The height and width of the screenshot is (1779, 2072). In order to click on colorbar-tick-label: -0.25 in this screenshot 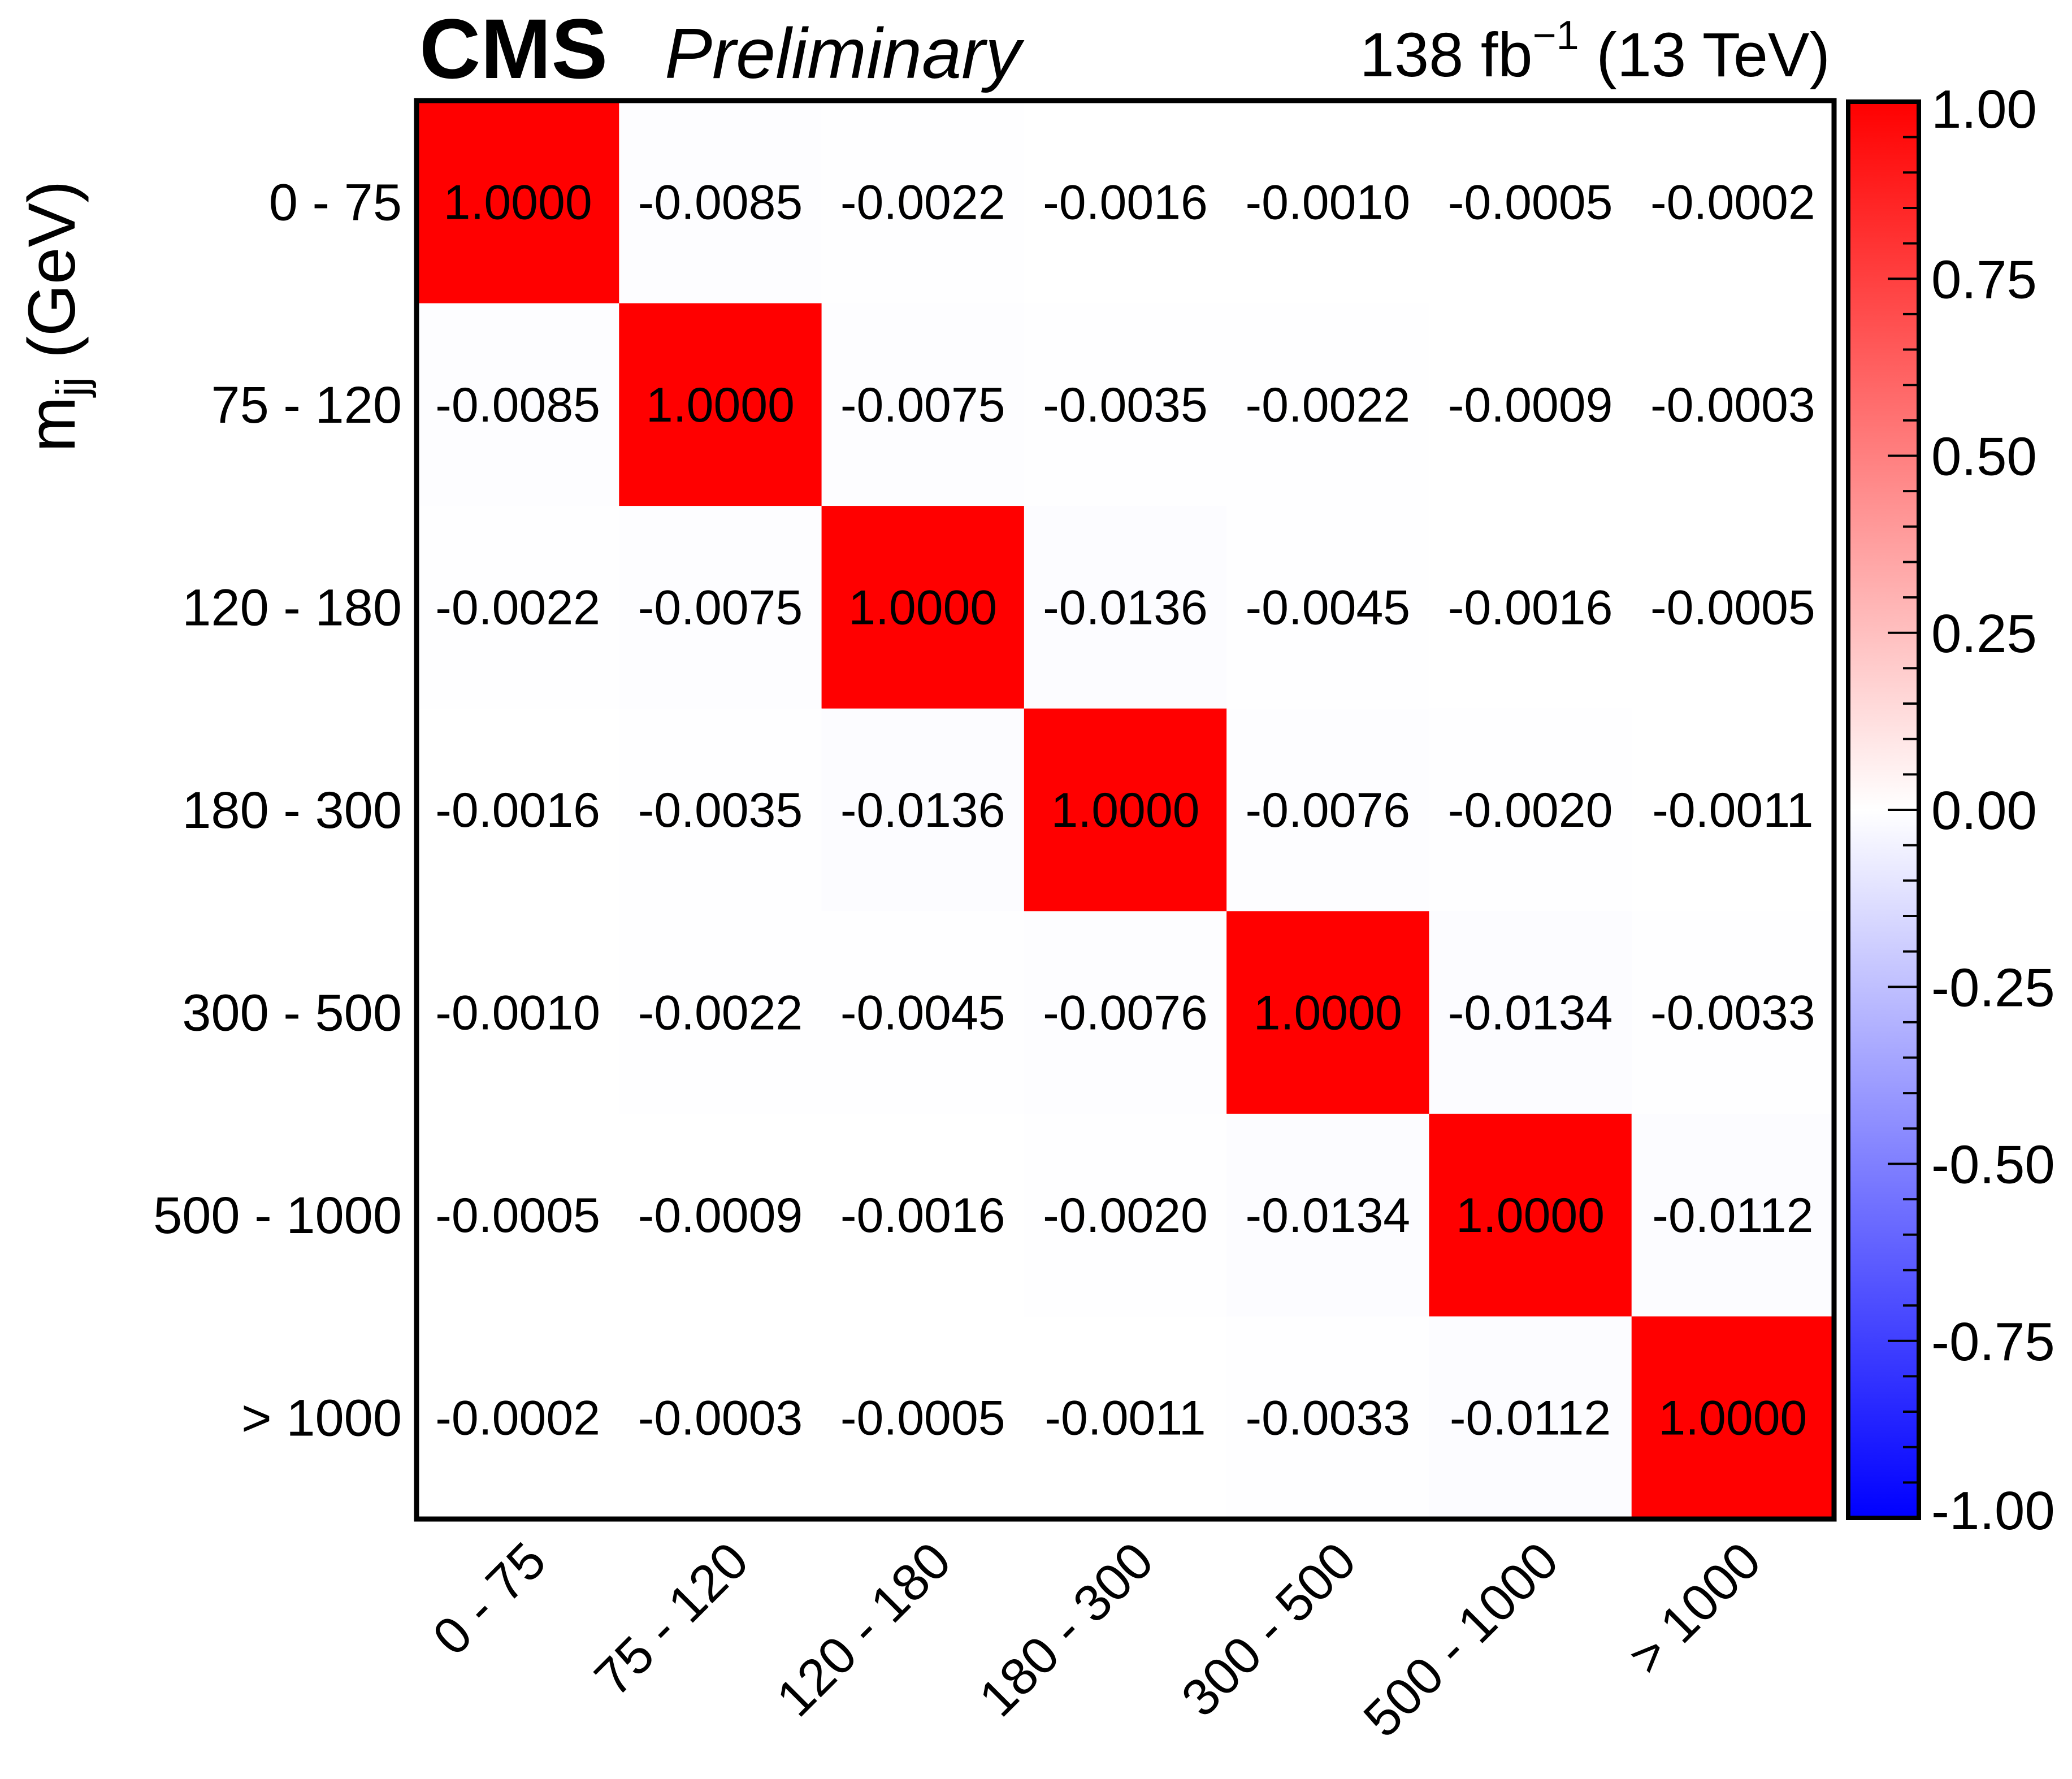, I will do `click(1993, 988)`.